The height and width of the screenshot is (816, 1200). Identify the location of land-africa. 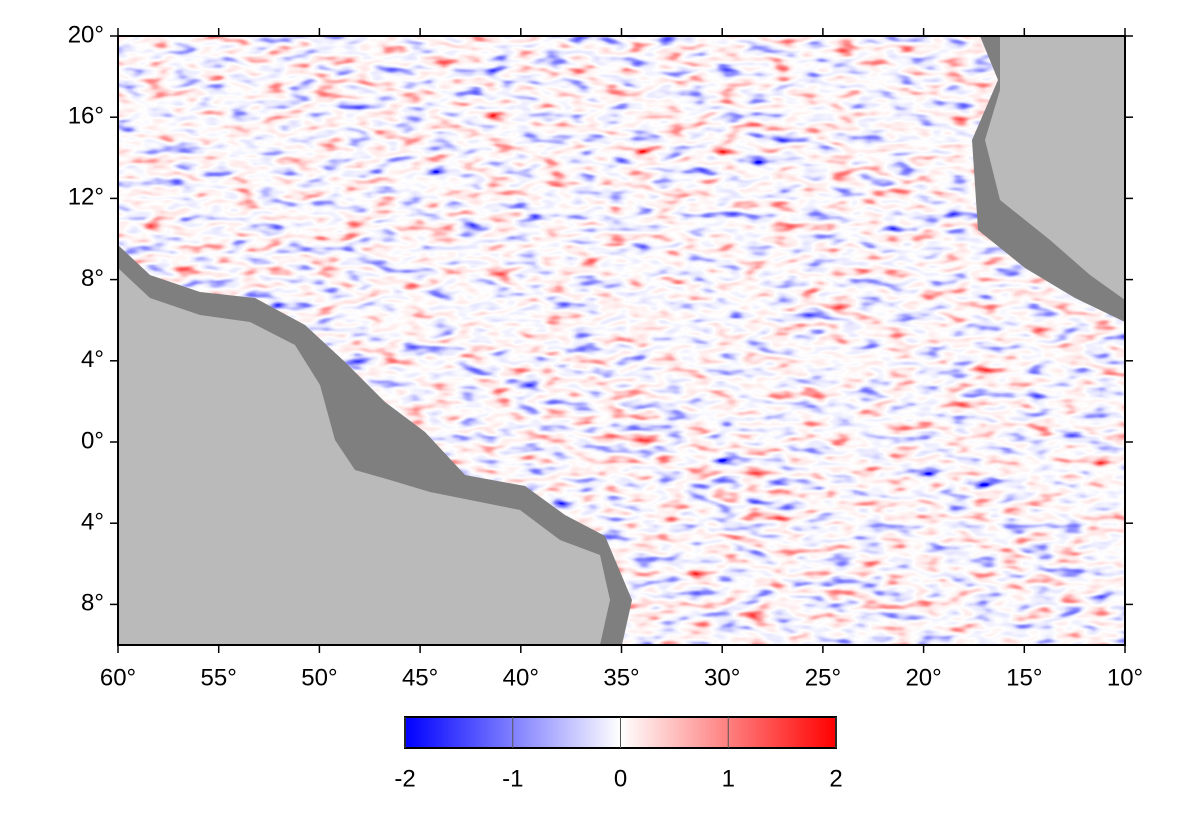
(1055, 168).